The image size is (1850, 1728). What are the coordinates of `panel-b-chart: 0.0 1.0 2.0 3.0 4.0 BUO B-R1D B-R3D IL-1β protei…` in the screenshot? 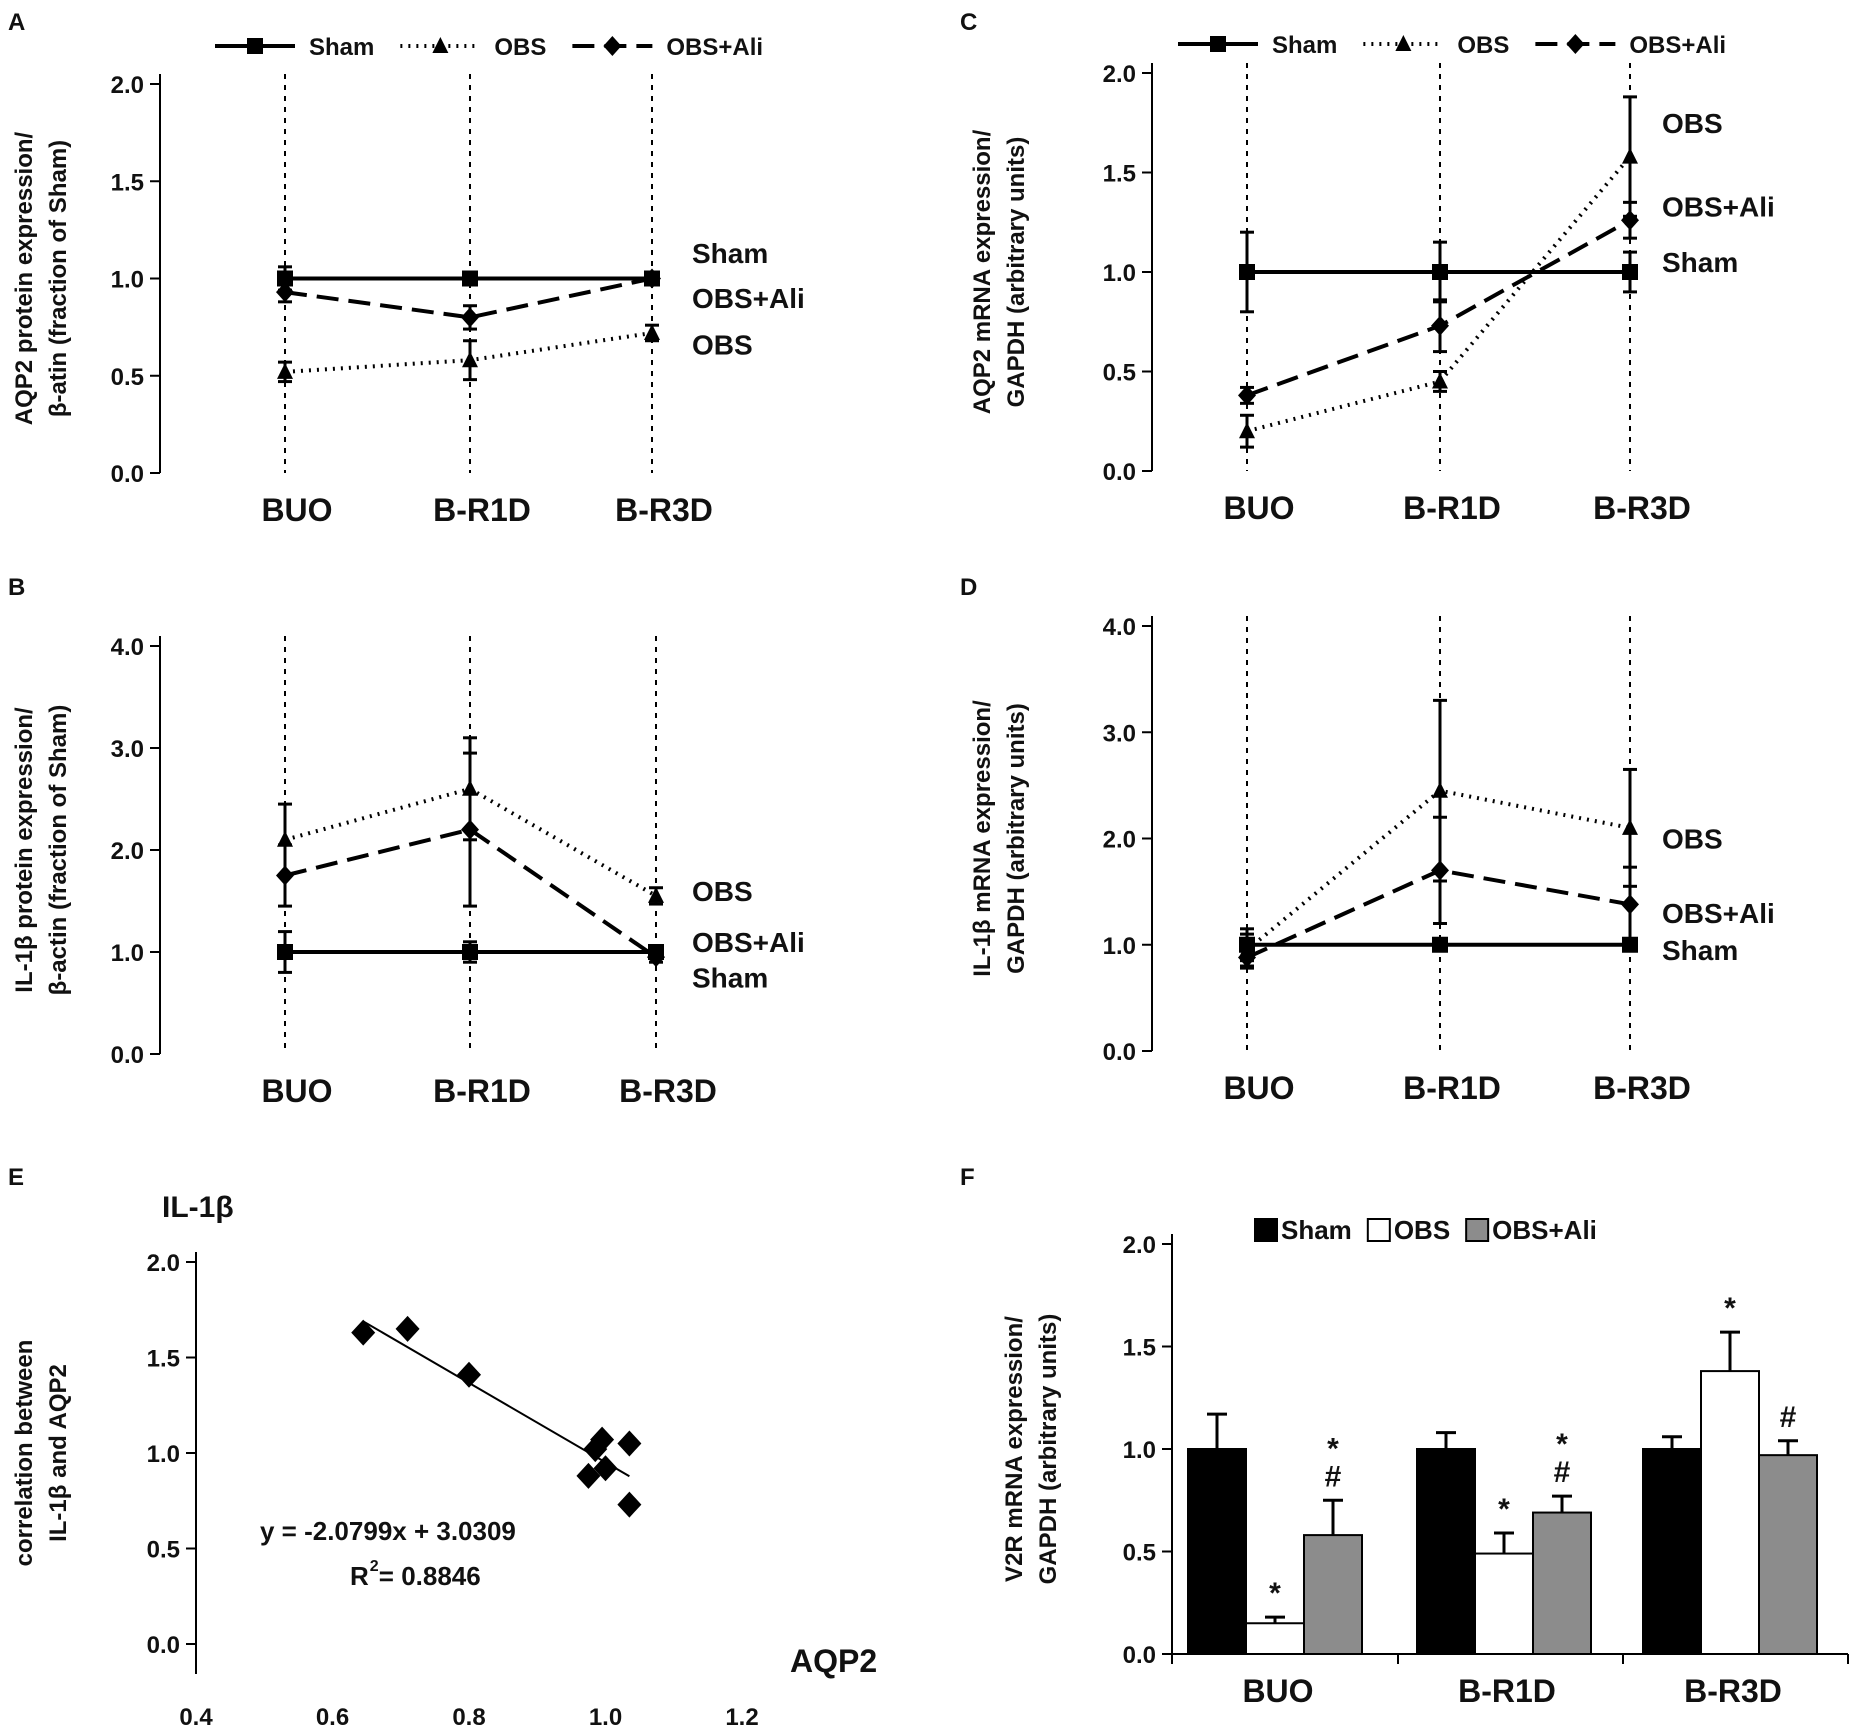 It's located at (408, 871).